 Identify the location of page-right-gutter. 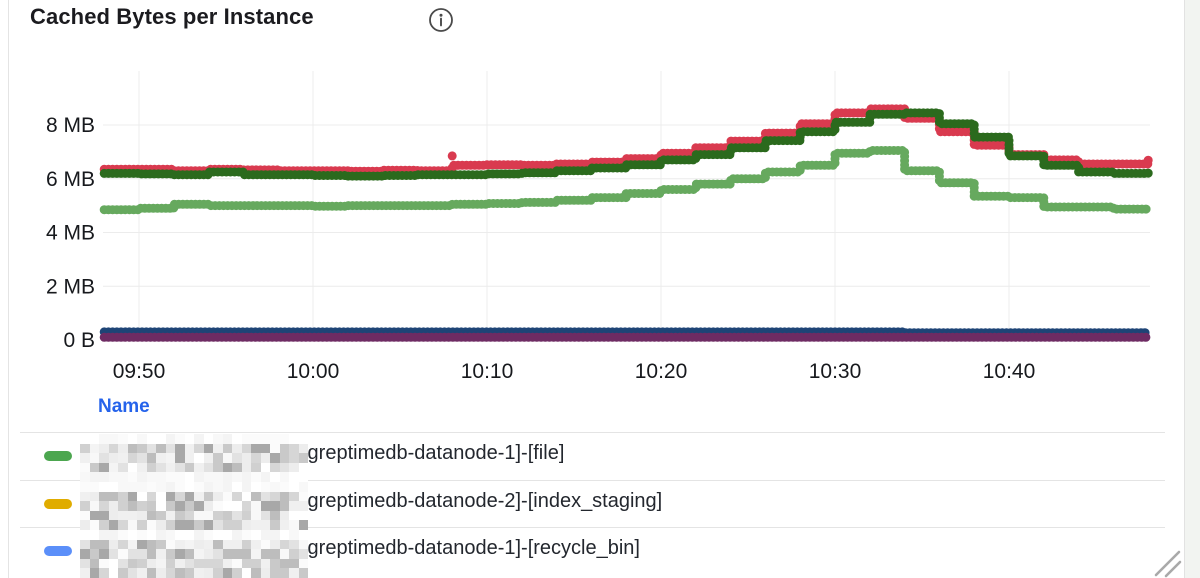
(1192, 289).